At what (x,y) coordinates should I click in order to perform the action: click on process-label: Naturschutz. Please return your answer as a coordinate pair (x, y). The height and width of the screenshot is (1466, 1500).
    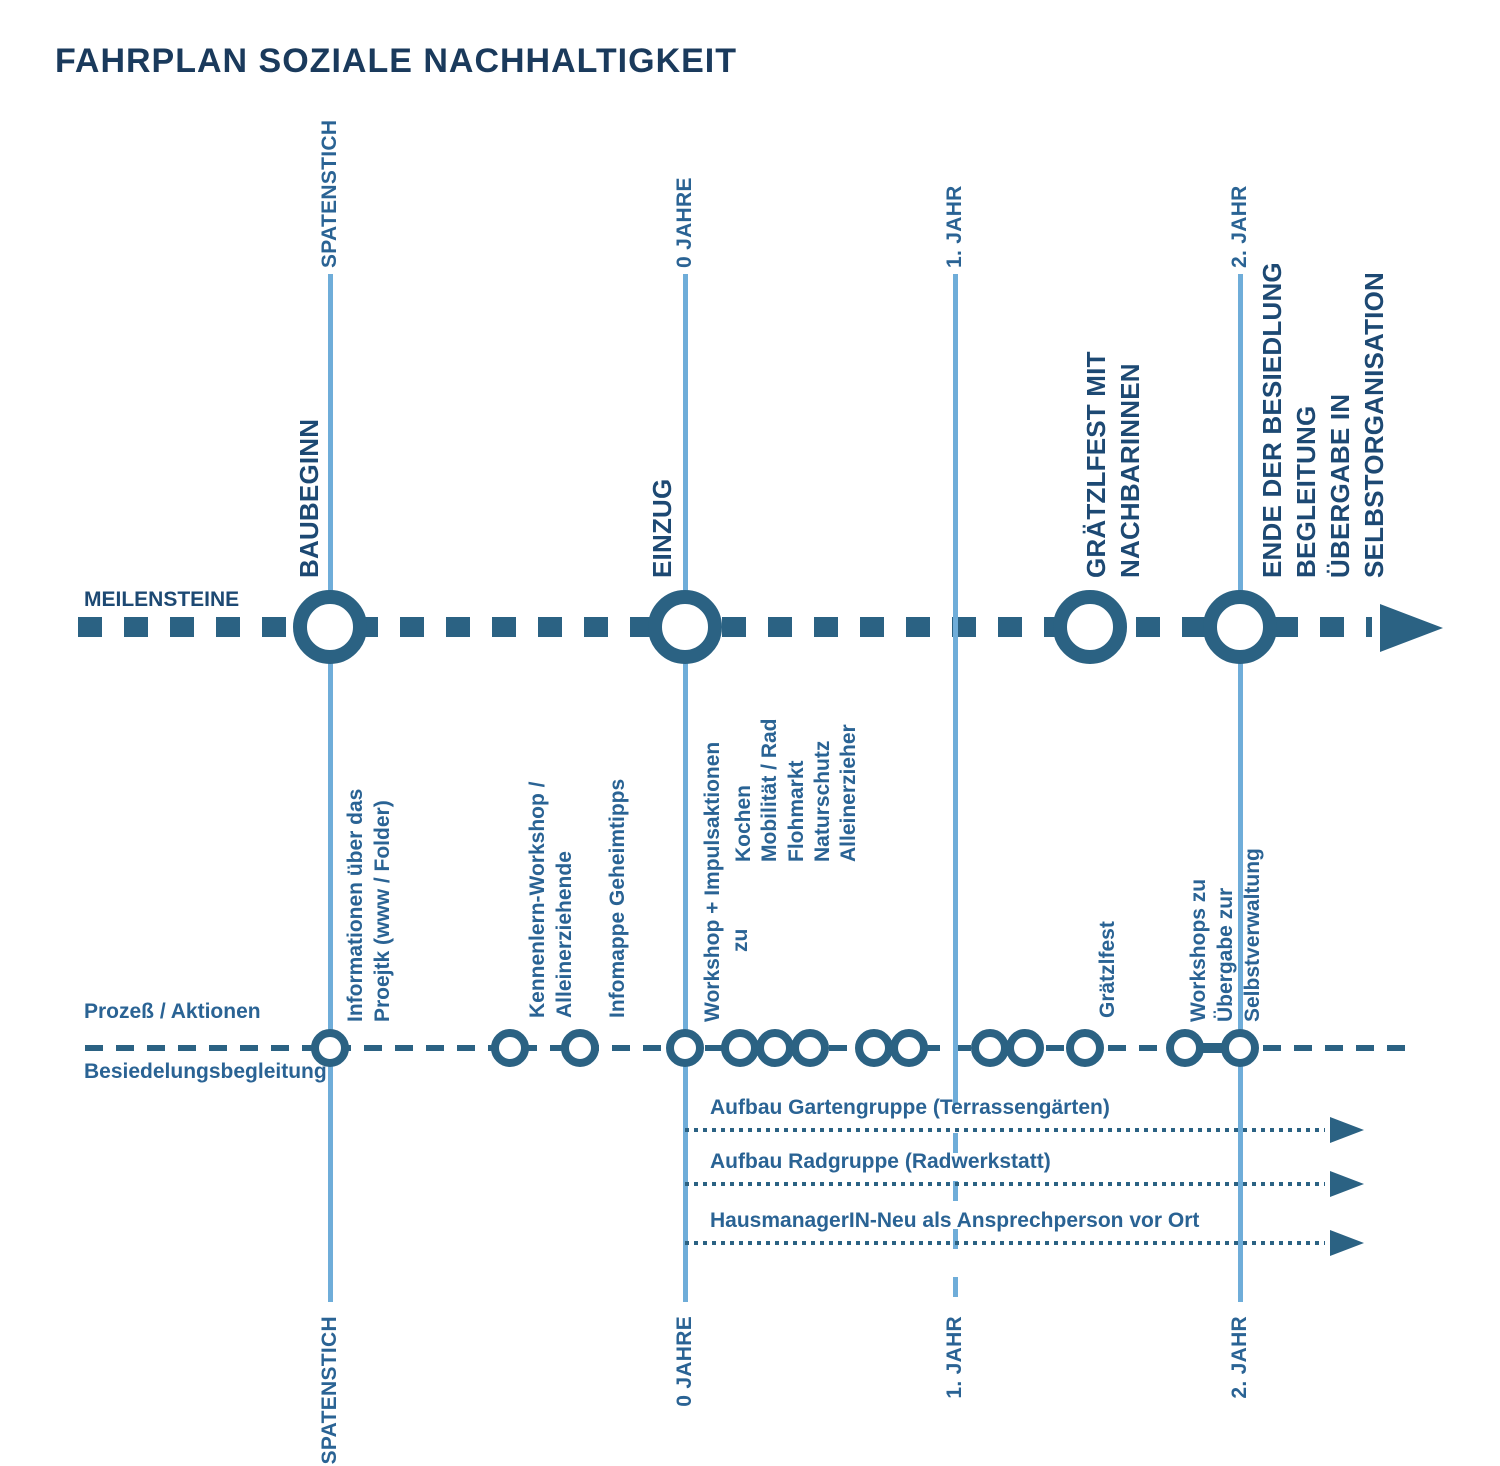
    Looking at the image, I should click on (822, 801).